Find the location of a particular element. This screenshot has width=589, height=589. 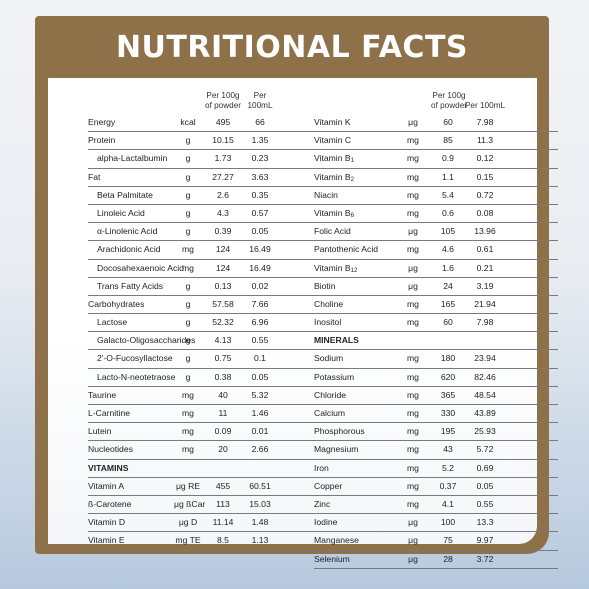

nutrient-row: Energy kcal 495 66 is located at coordinates (209, 123).